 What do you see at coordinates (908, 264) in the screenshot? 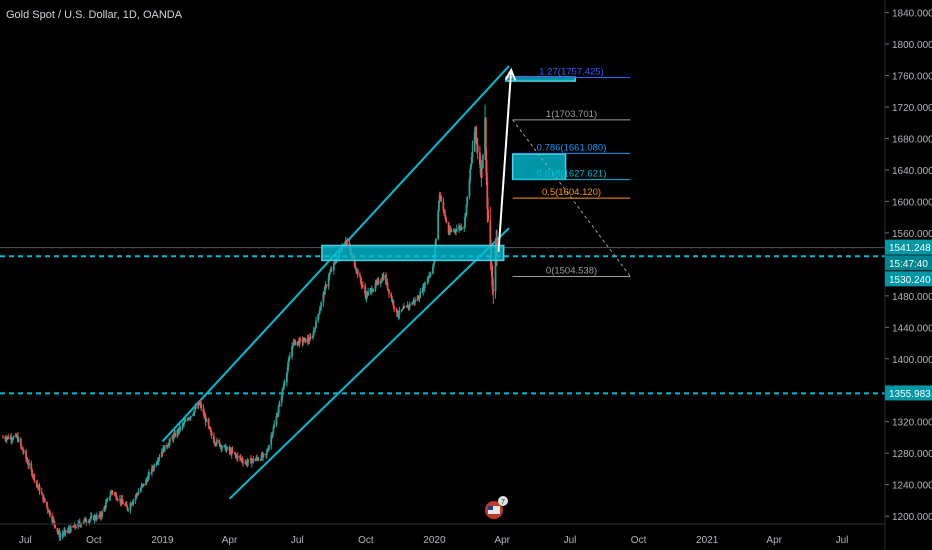
I see `countdown-label: 15:47:40` at bounding box center [908, 264].